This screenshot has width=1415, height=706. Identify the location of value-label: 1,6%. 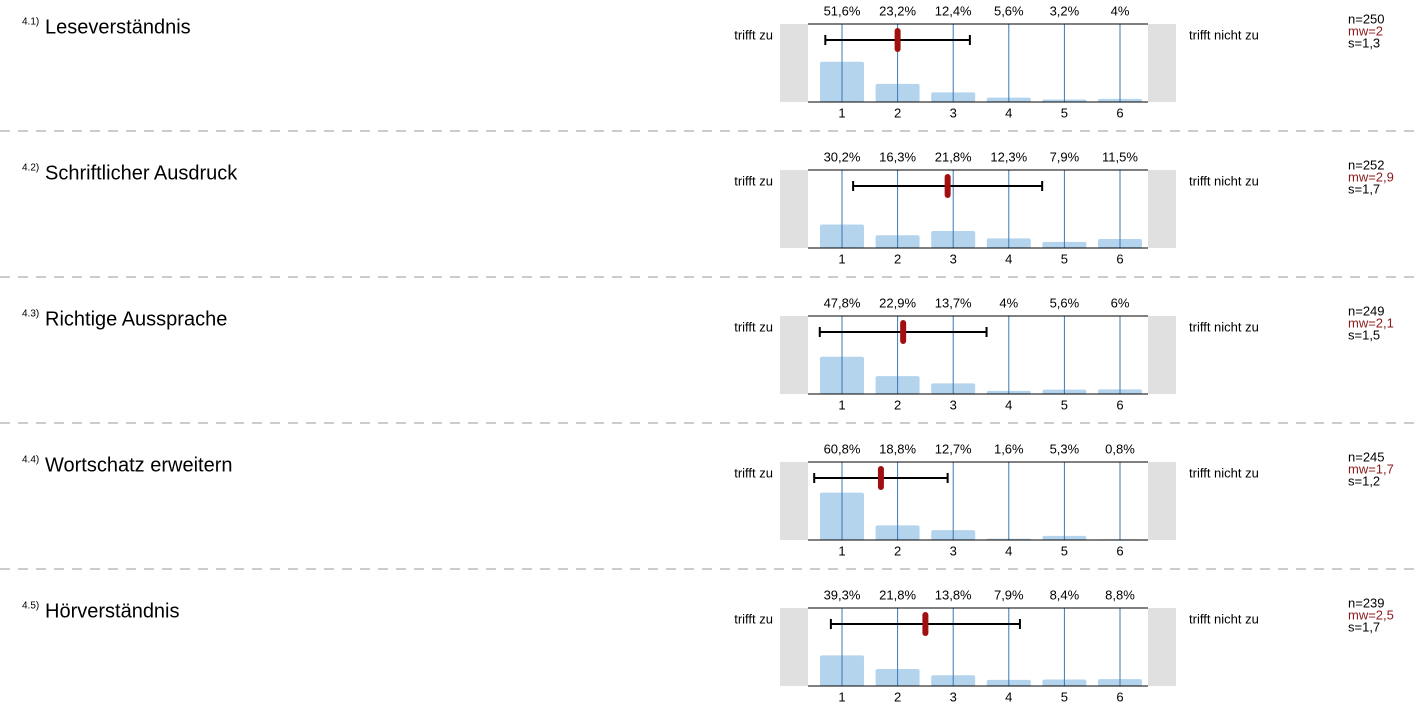
(1009, 448).